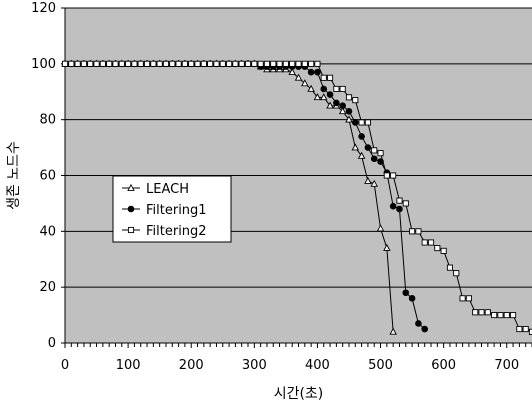 The image size is (532, 402). Describe the element at coordinates (317, 365) in the screenshot. I see `x-tick-label: 400` at that location.